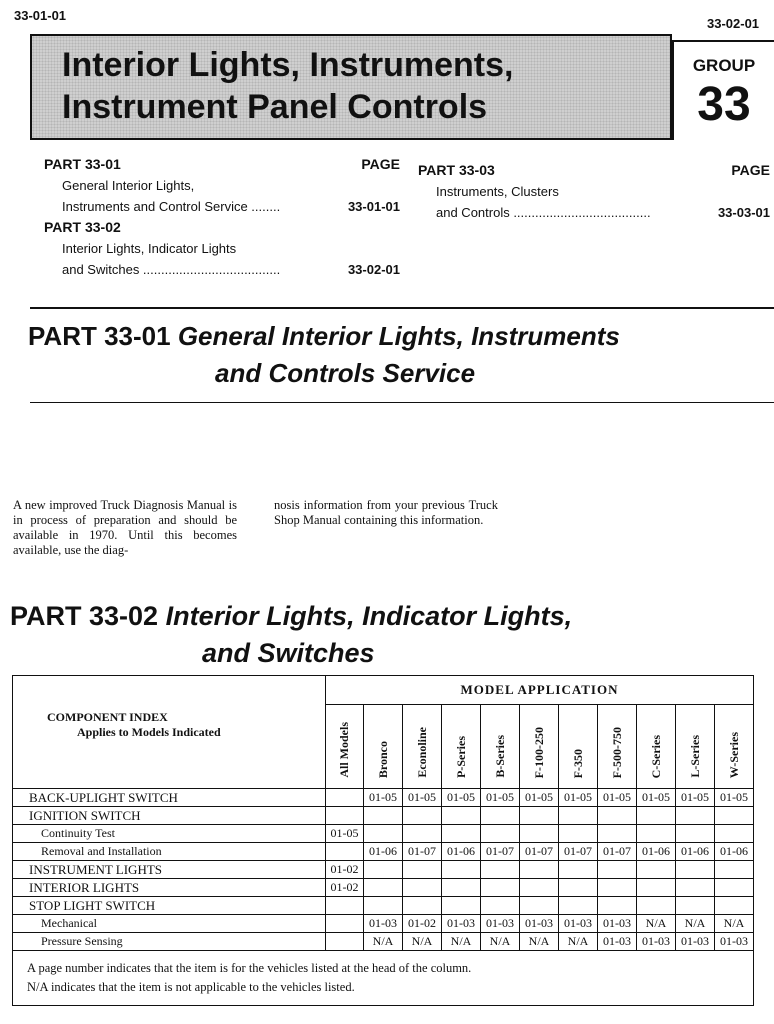  I want to click on component-label: Removal and Installation, so click(169, 851).